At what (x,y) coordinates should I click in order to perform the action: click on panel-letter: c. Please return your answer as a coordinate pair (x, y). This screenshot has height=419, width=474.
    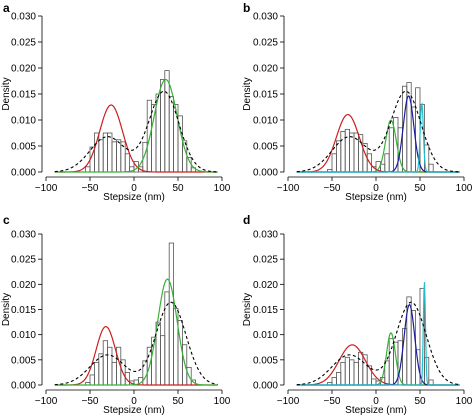
    Looking at the image, I should click on (6, 220).